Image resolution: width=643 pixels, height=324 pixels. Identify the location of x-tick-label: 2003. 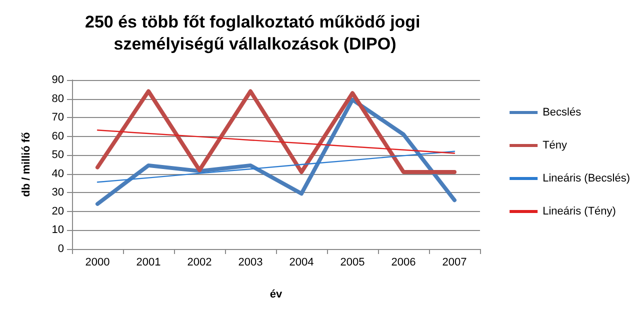
(250, 262).